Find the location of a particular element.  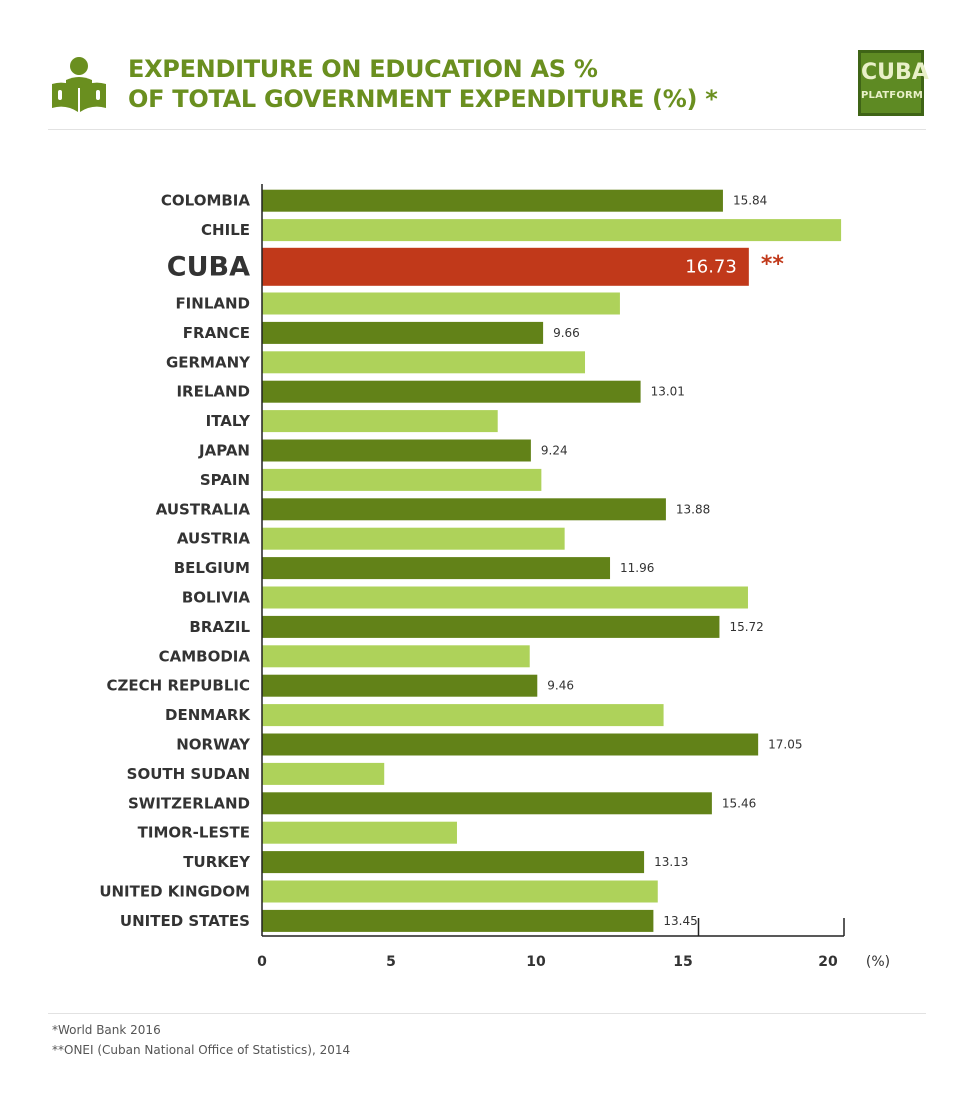

bar-brazil is located at coordinates (491, 626).